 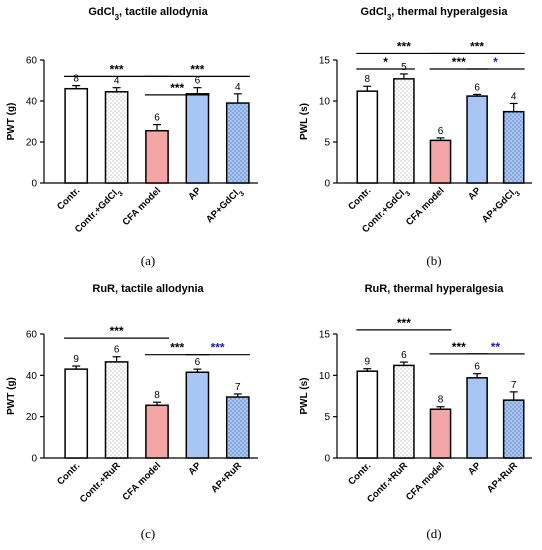 I want to click on y-tick-label: 20, so click(x=32, y=417).